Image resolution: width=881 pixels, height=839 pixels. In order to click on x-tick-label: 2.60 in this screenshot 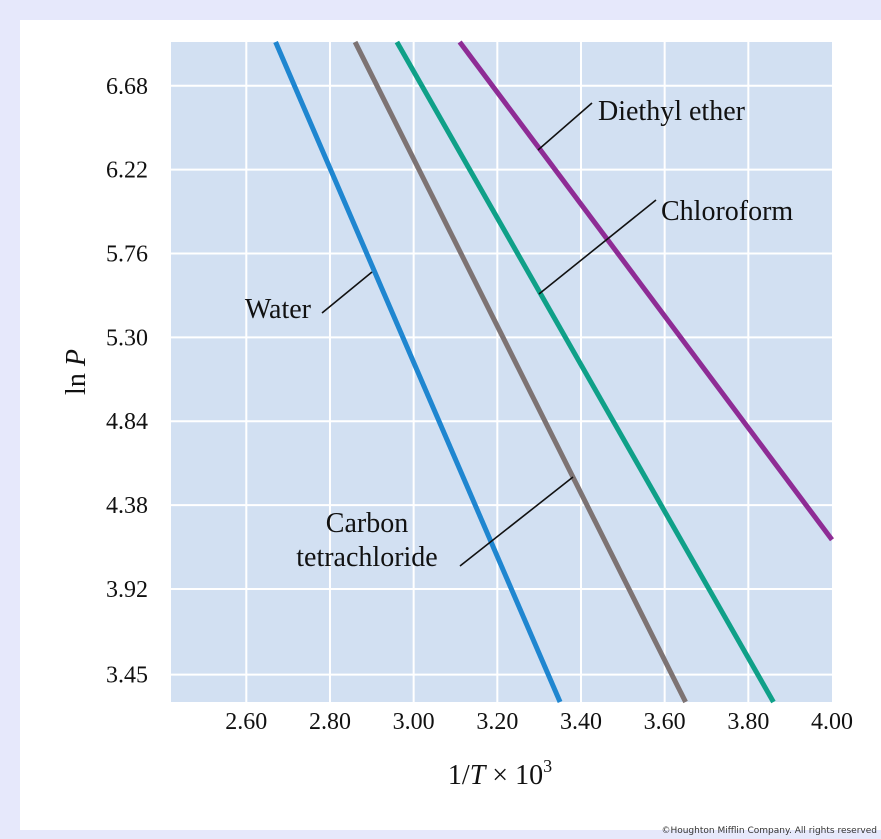, I will do `click(246, 722)`.